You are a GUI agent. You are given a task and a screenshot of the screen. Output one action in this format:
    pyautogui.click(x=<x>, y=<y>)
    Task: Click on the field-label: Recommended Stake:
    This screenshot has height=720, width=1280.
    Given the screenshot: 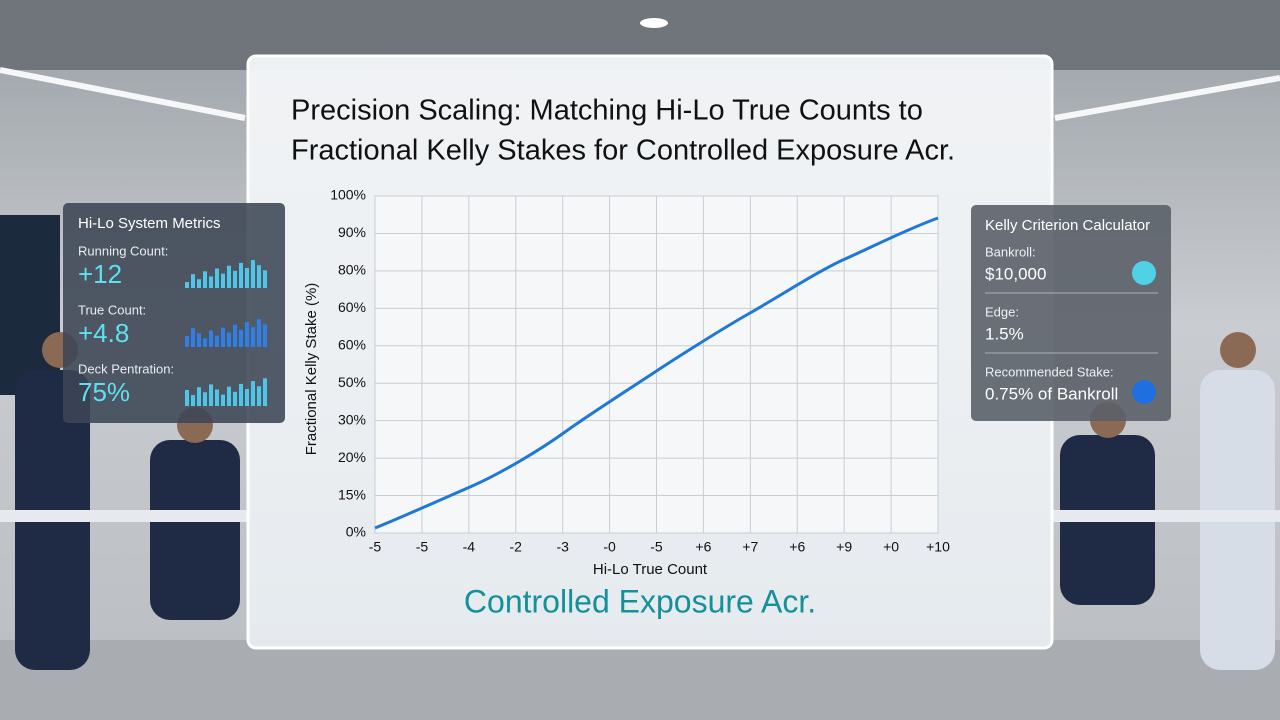 What is the action you would take?
    pyautogui.click(x=1049, y=371)
    